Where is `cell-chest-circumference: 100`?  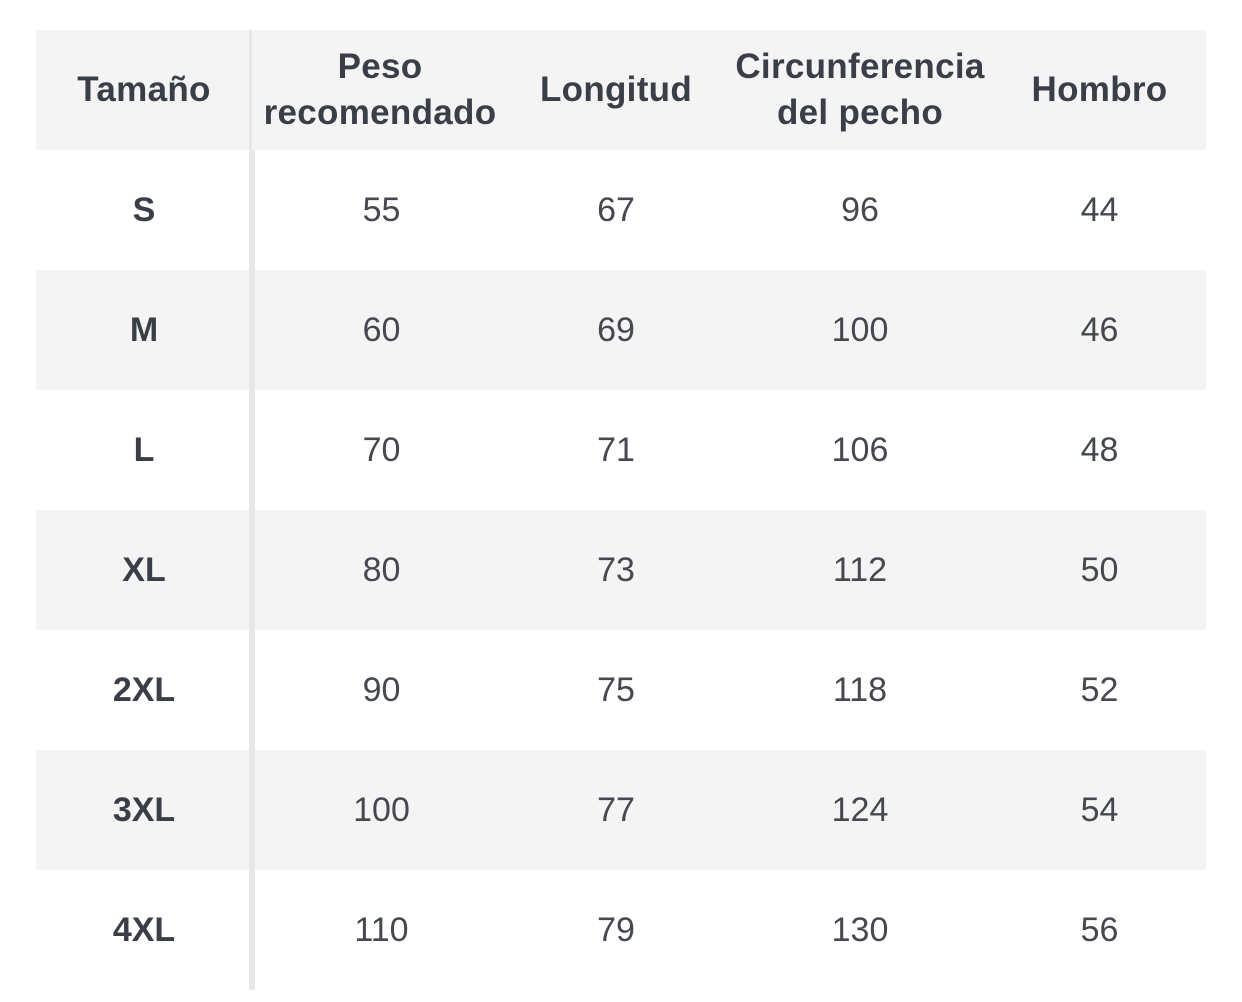 cell-chest-circumference: 100 is located at coordinates (860, 330).